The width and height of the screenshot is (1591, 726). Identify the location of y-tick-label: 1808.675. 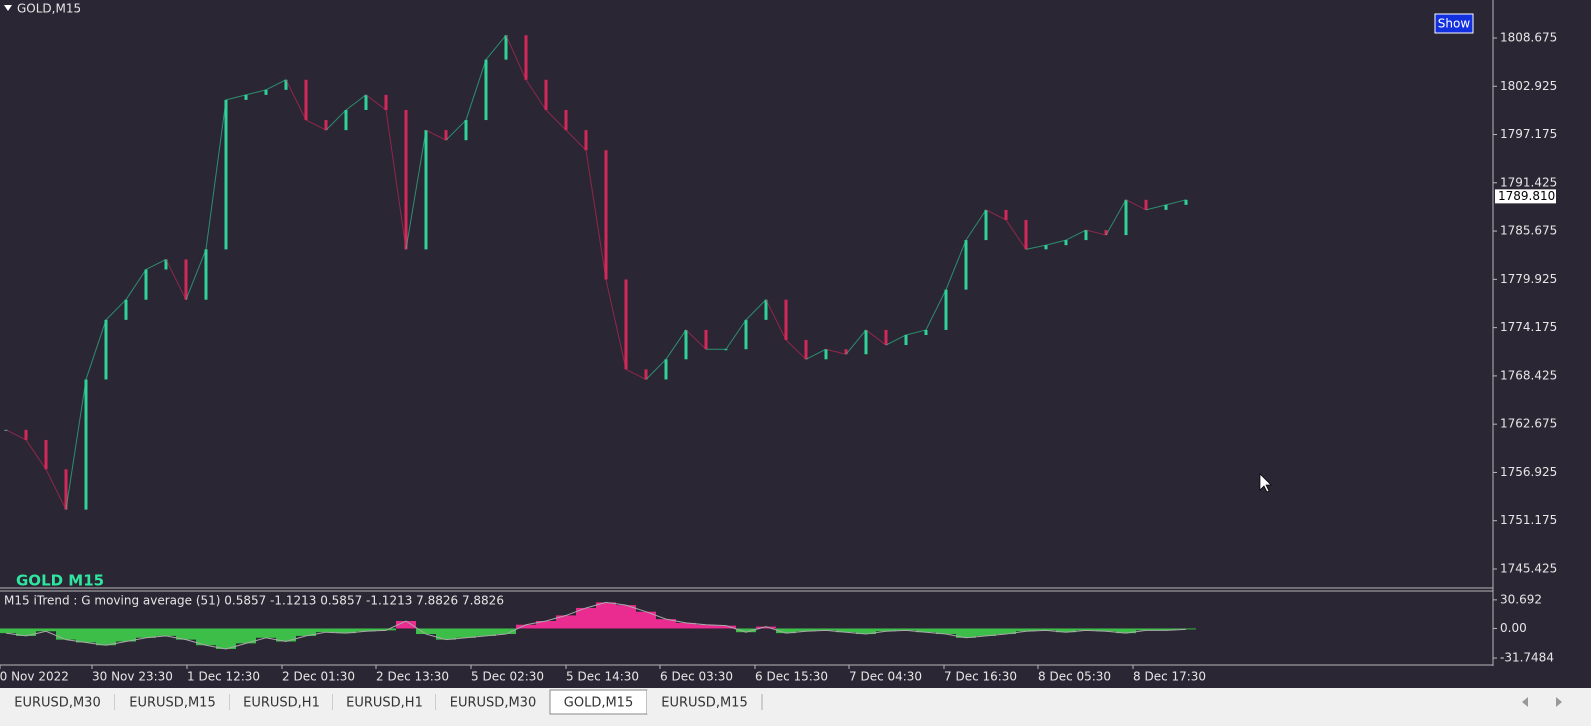
(1528, 37).